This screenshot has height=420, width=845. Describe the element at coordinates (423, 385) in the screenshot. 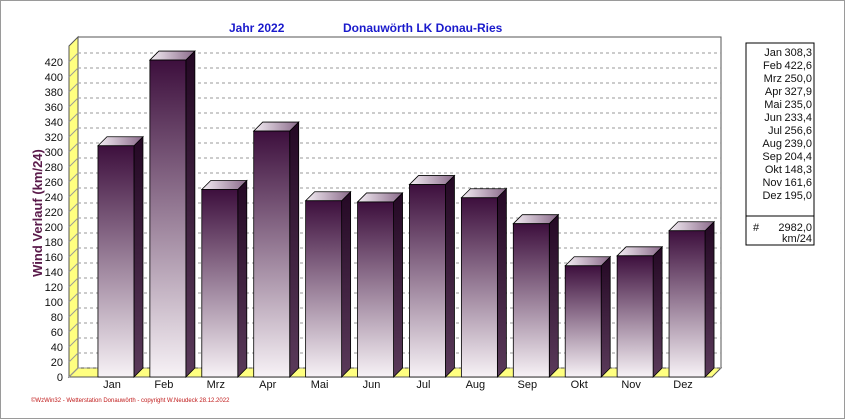

I see `x-tick-label: Jul` at that location.